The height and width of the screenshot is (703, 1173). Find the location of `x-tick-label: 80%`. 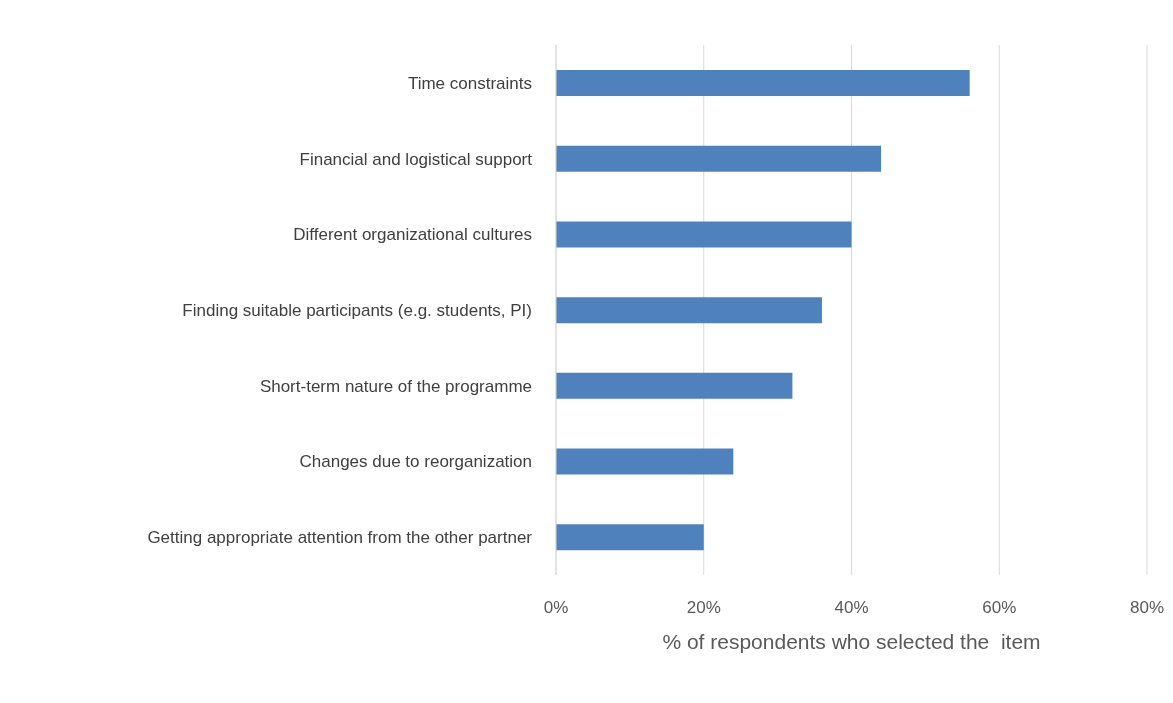

x-tick-label: 80% is located at coordinates (1147, 608).